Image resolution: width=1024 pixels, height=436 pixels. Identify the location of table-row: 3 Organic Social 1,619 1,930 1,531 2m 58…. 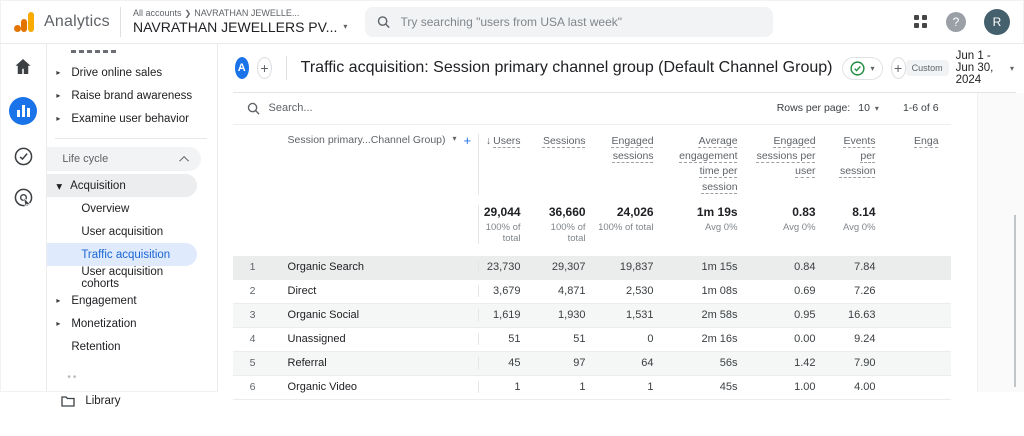
(591, 315).